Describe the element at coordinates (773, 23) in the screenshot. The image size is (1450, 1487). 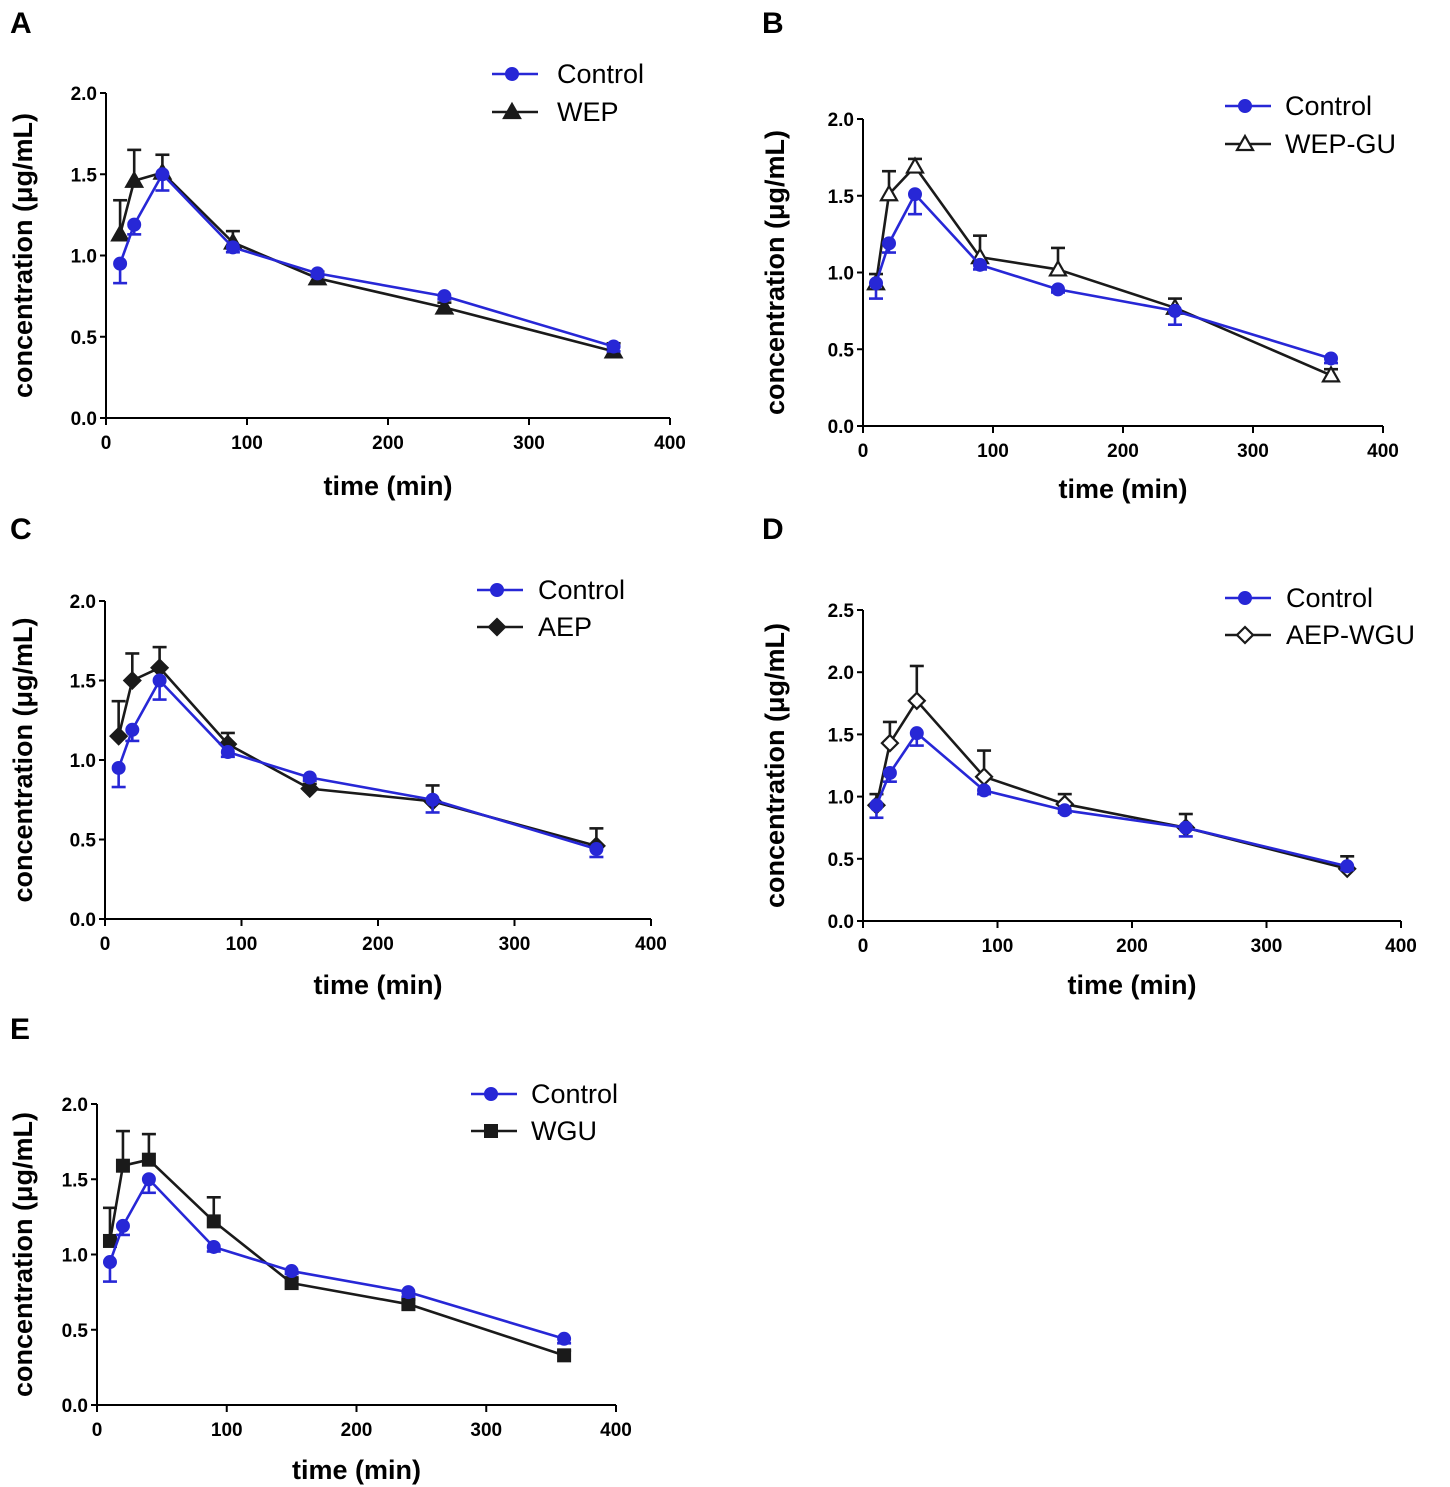
I see `panel-letter: B` at that location.